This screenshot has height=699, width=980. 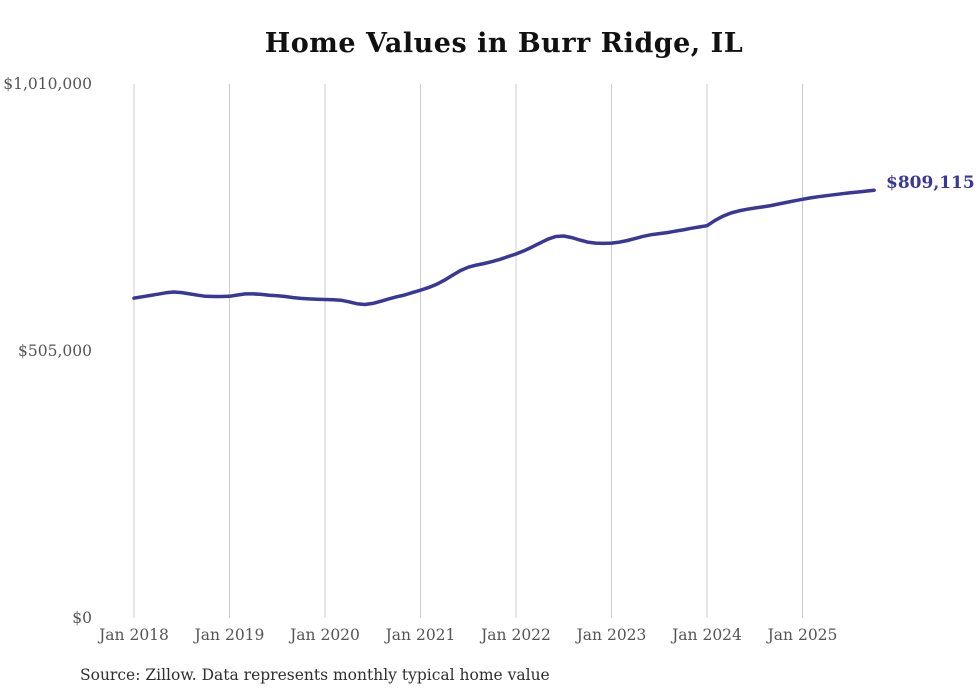 I want to click on latest-value-label: $809,115, so click(x=930, y=183).